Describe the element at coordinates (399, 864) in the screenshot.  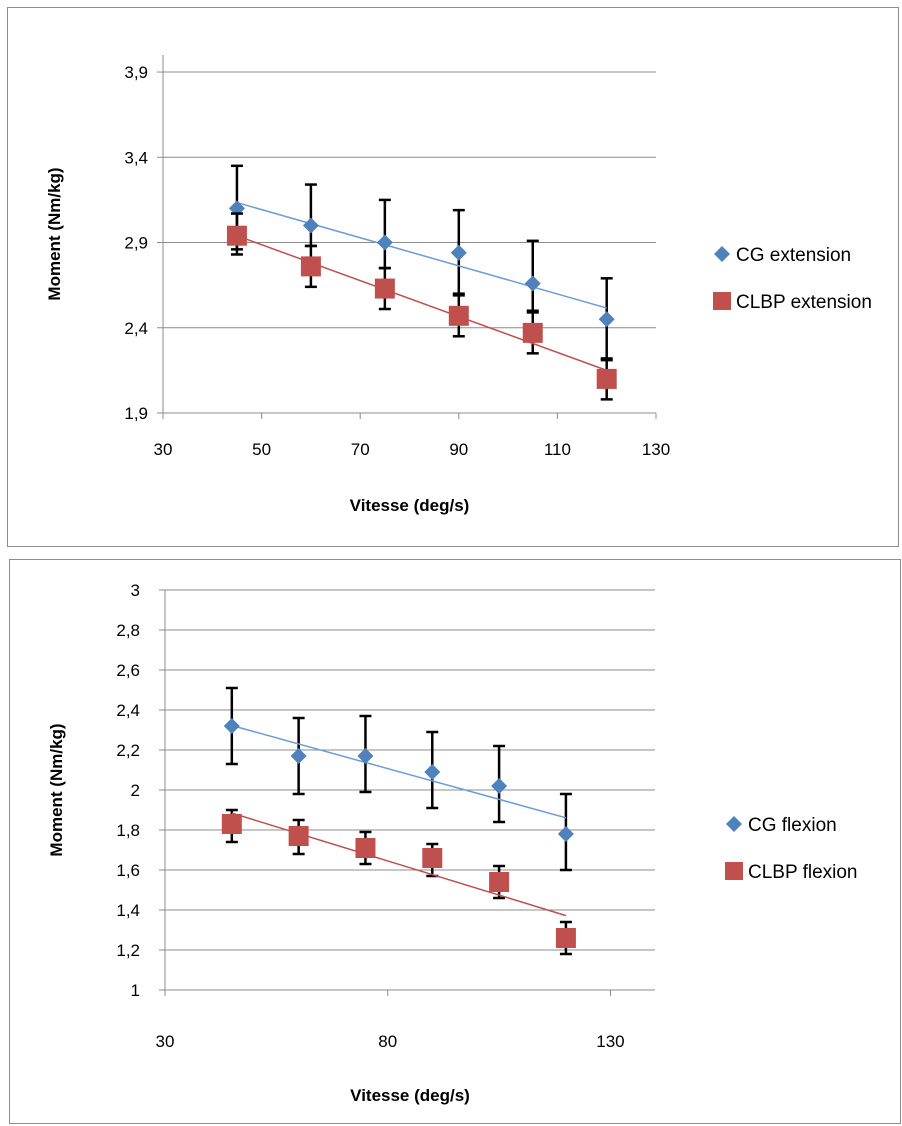
I see `trendline-clbp-flexion` at that location.